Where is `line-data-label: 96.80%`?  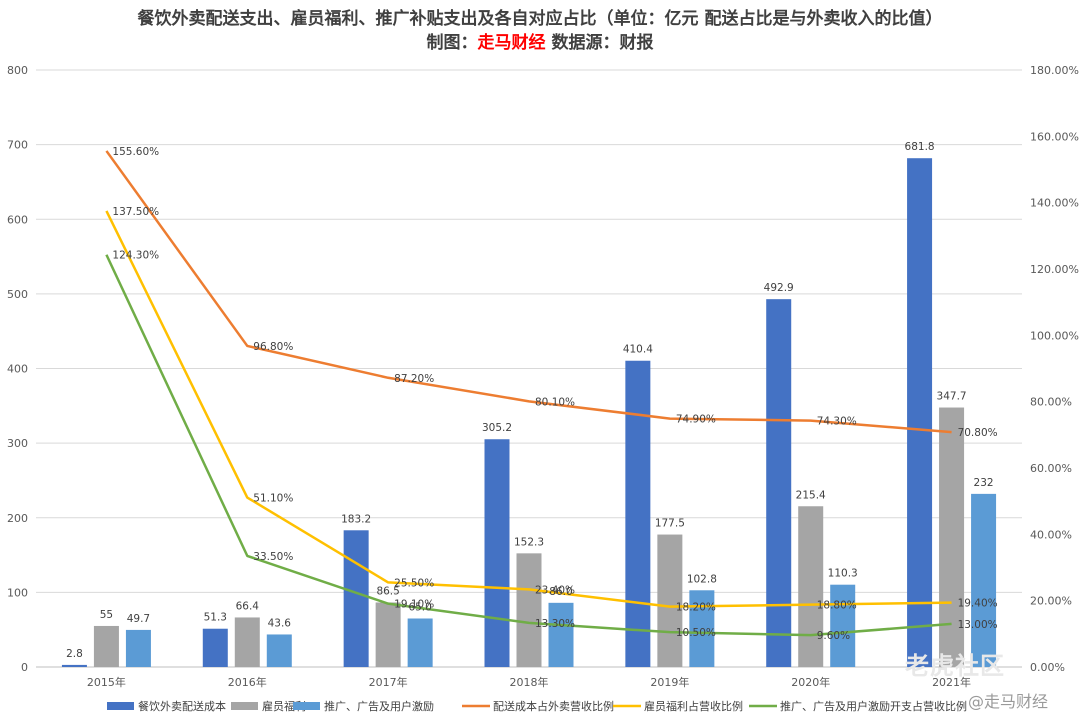
line-data-label: 96.80% is located at coordinates (273, 347).